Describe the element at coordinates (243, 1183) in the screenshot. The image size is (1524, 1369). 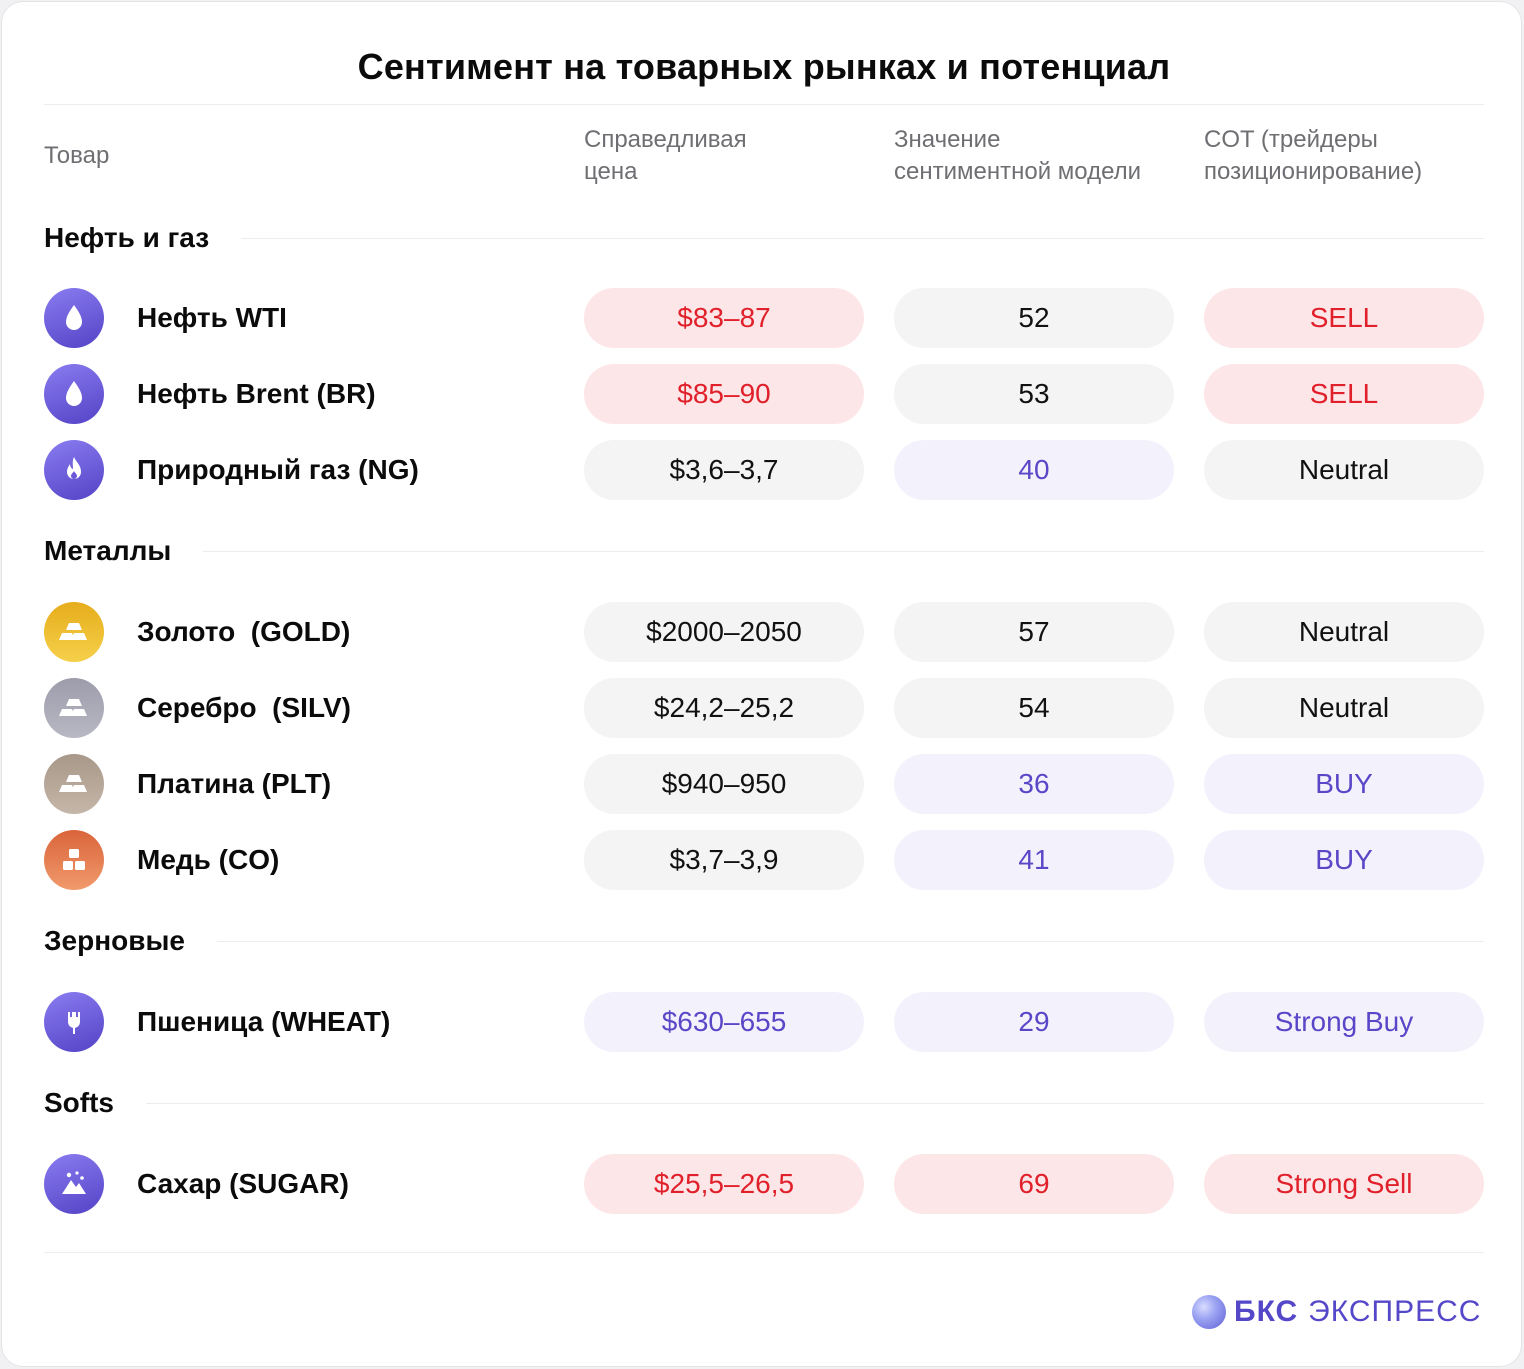
I see `commodity-name: Сахар (SUGAR)` at that location.